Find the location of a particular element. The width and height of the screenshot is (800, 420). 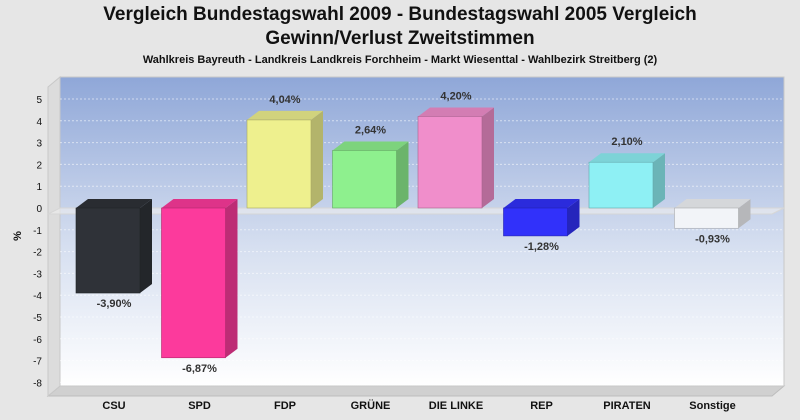

x-tick-label: SPD is located at coordinates (199, 406).